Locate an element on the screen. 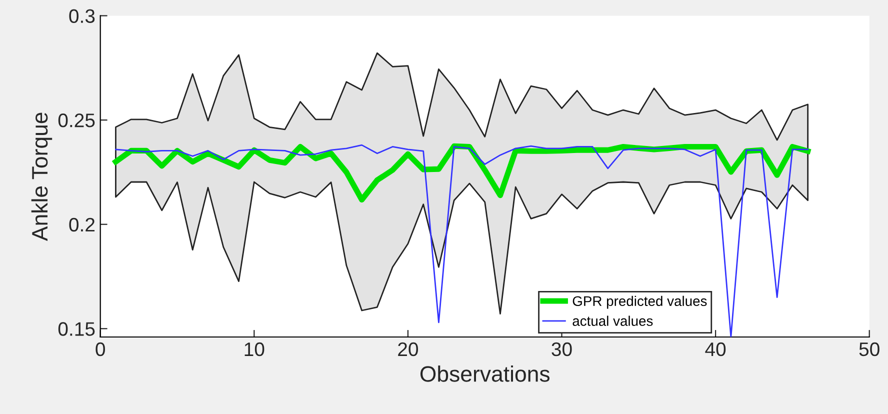 The width and height of the screenshot is (888, 414). x-tick-label: 50 is located at coordinates (869, 349).